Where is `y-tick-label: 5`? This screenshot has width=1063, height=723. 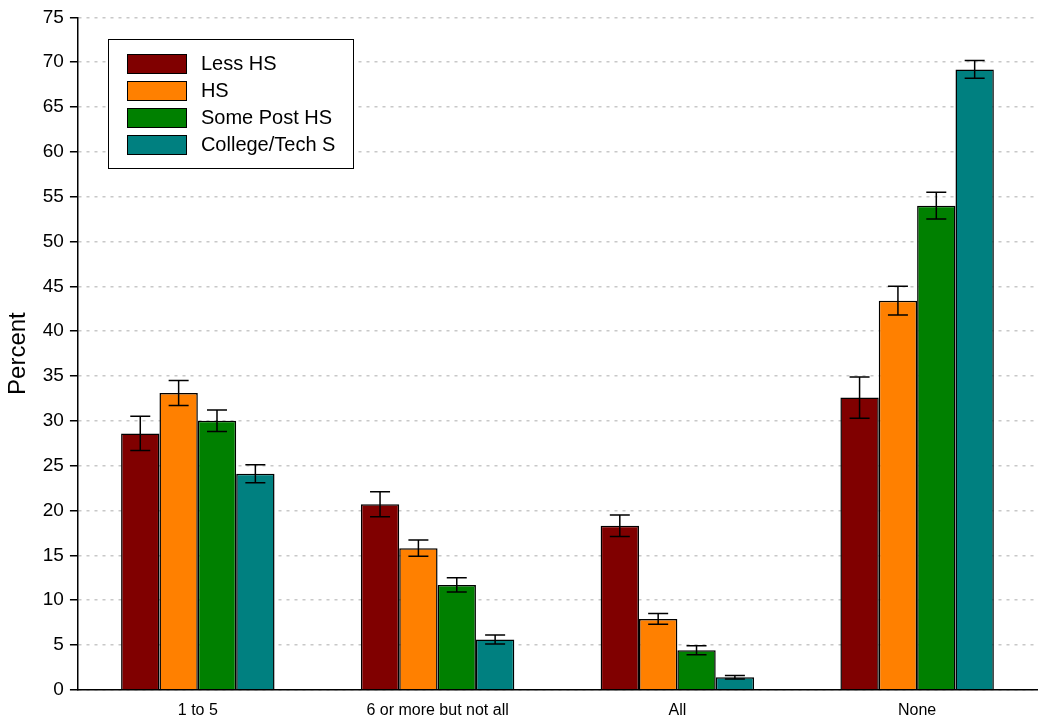
y-tick-label: 5 is located at coordinates (58, 644).